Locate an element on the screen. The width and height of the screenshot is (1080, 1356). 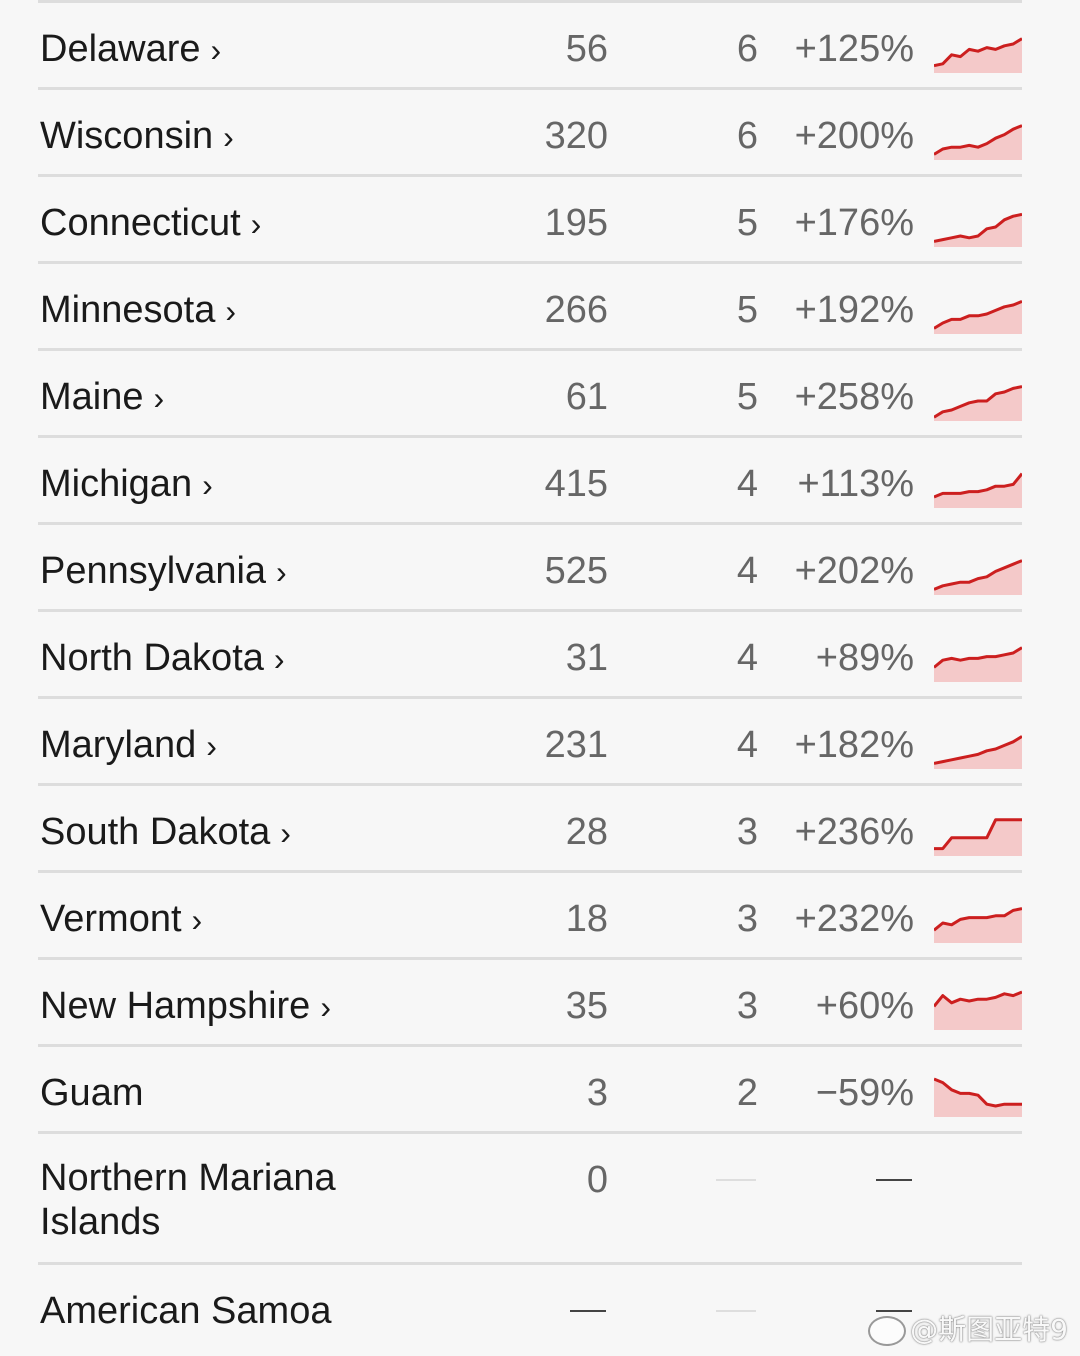
total-value: 266 is located at coordinates (576, 310).